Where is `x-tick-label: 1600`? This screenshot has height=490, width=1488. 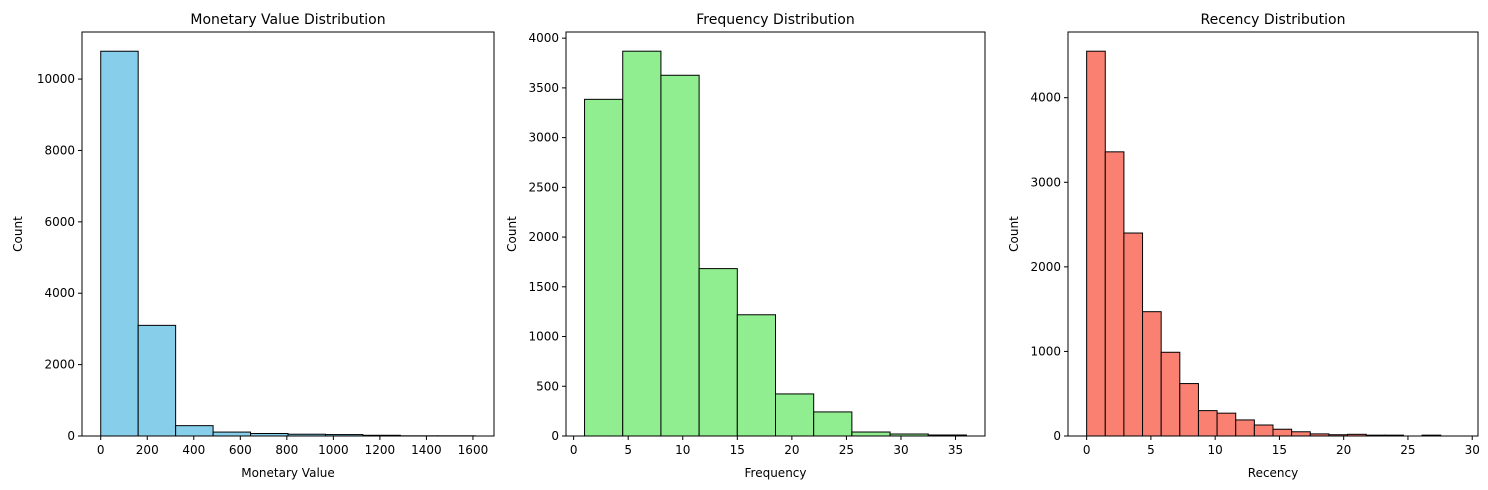 x-tick-label: 1600 is located at coordinates (473, 450).